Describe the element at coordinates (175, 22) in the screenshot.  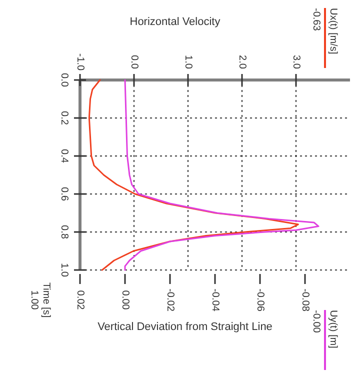
I see `x2-axis-title: Horizontal Velocity` at that location.